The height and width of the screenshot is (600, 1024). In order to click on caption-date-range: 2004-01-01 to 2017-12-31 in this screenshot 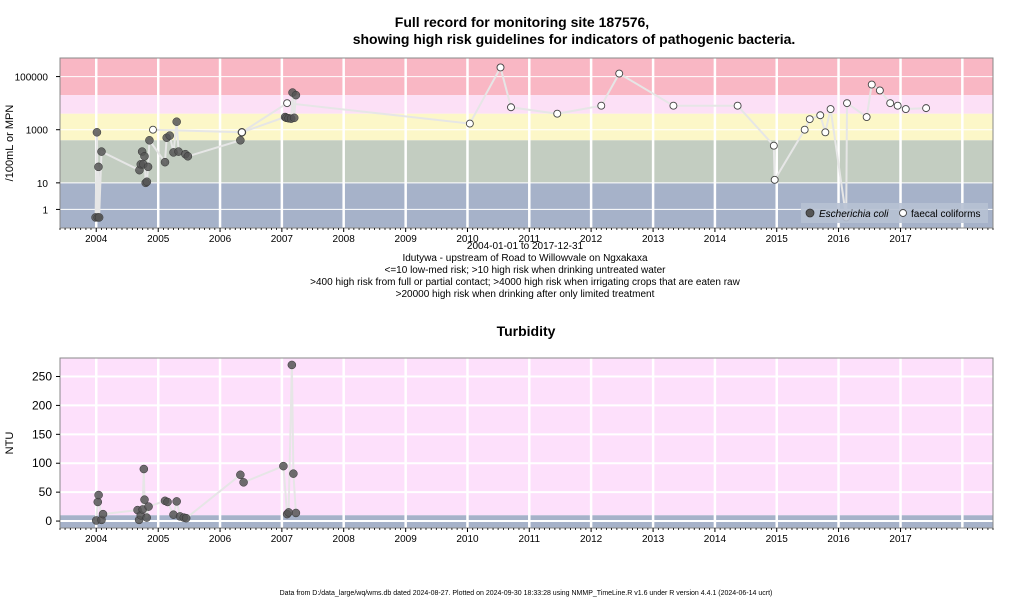, I will do `click(525, 246)`.